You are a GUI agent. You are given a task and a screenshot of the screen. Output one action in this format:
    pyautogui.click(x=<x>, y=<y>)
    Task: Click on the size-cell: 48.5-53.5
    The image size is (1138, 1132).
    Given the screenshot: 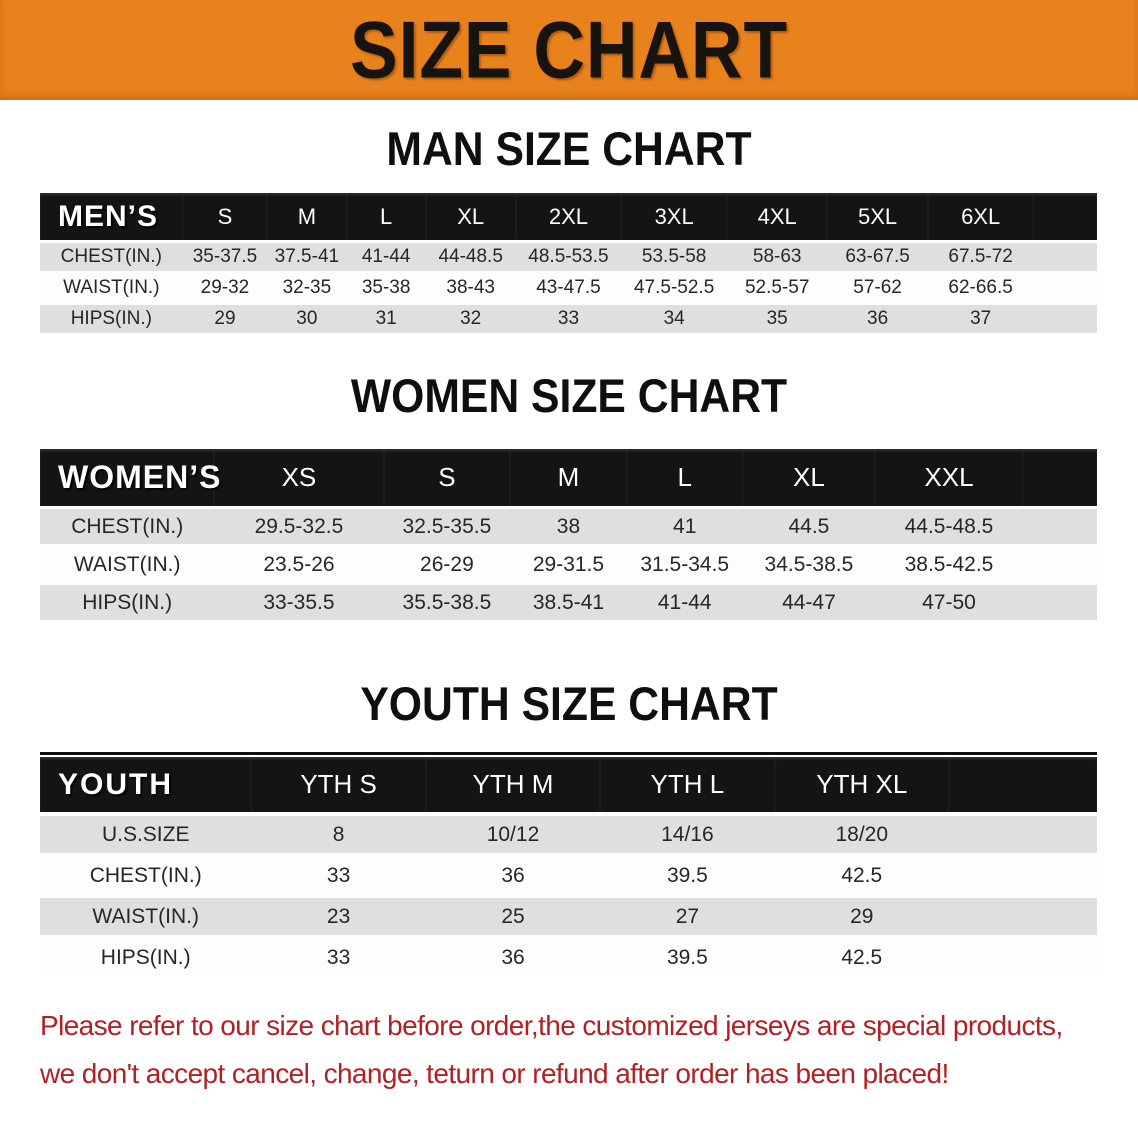 What is the action you would take?
    pyautogui.click(x=568, y=255)
    